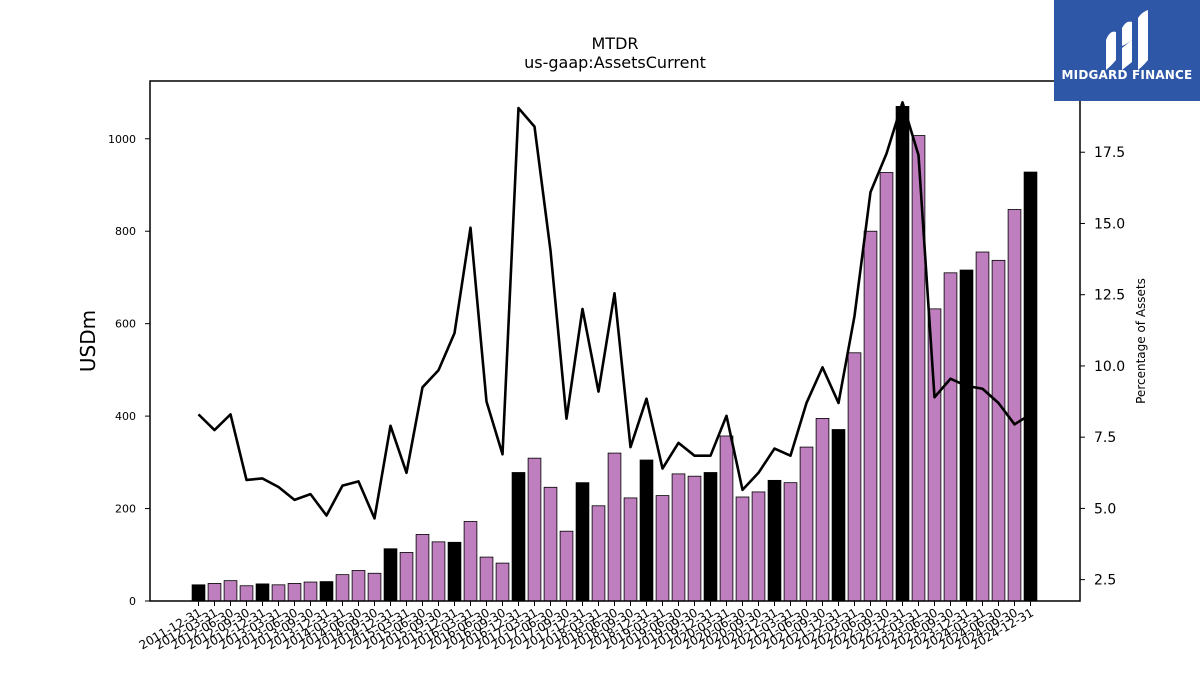 The width and height of the screenshot is (1200, 675). What do you see at coordinates (614, 43) in the screenshot?
I see `chart-title: MTDR` at bounding box center [614, 43].